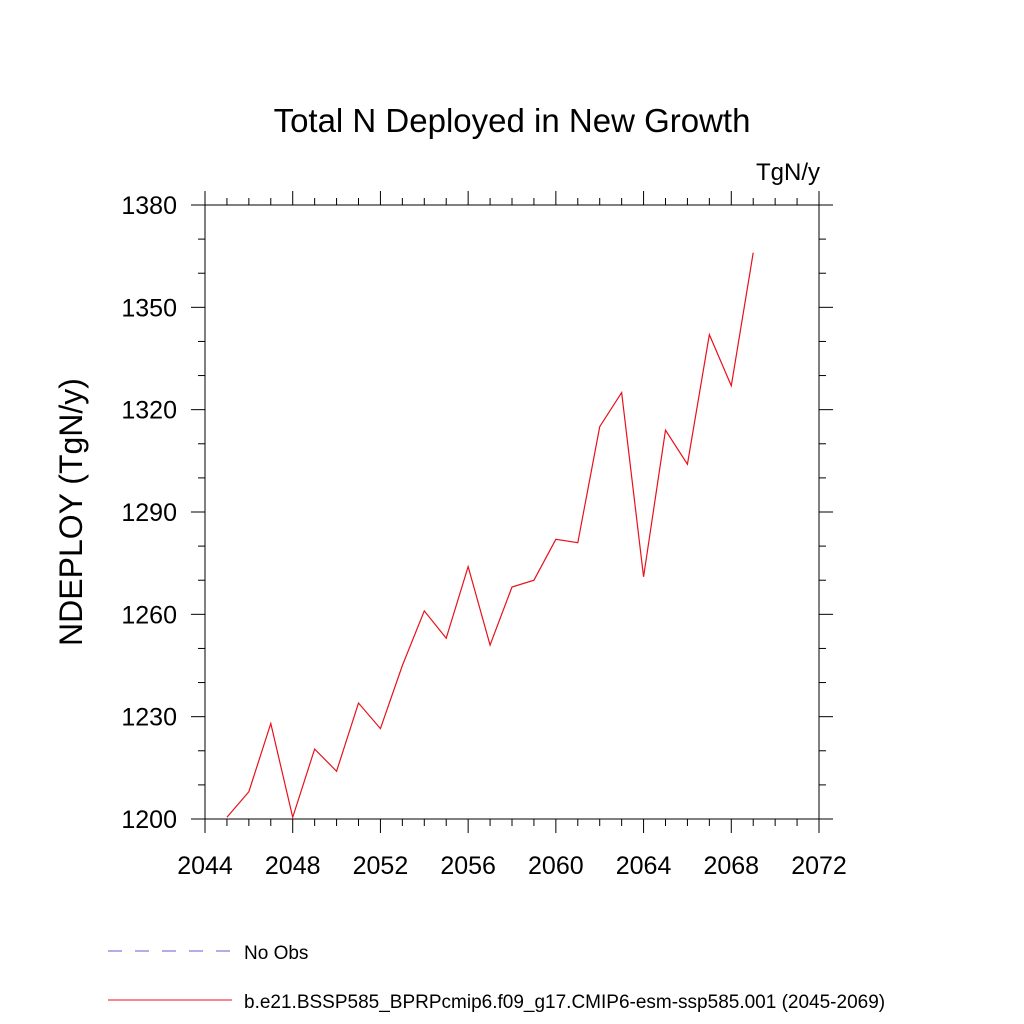 The height and width of the screenshot is (1024, 1024). What do you see at coordinates (512, 120) in the screenshot?
I see `chart-title: Total N Deployed in New Growth` at bounding box center [512, 120].